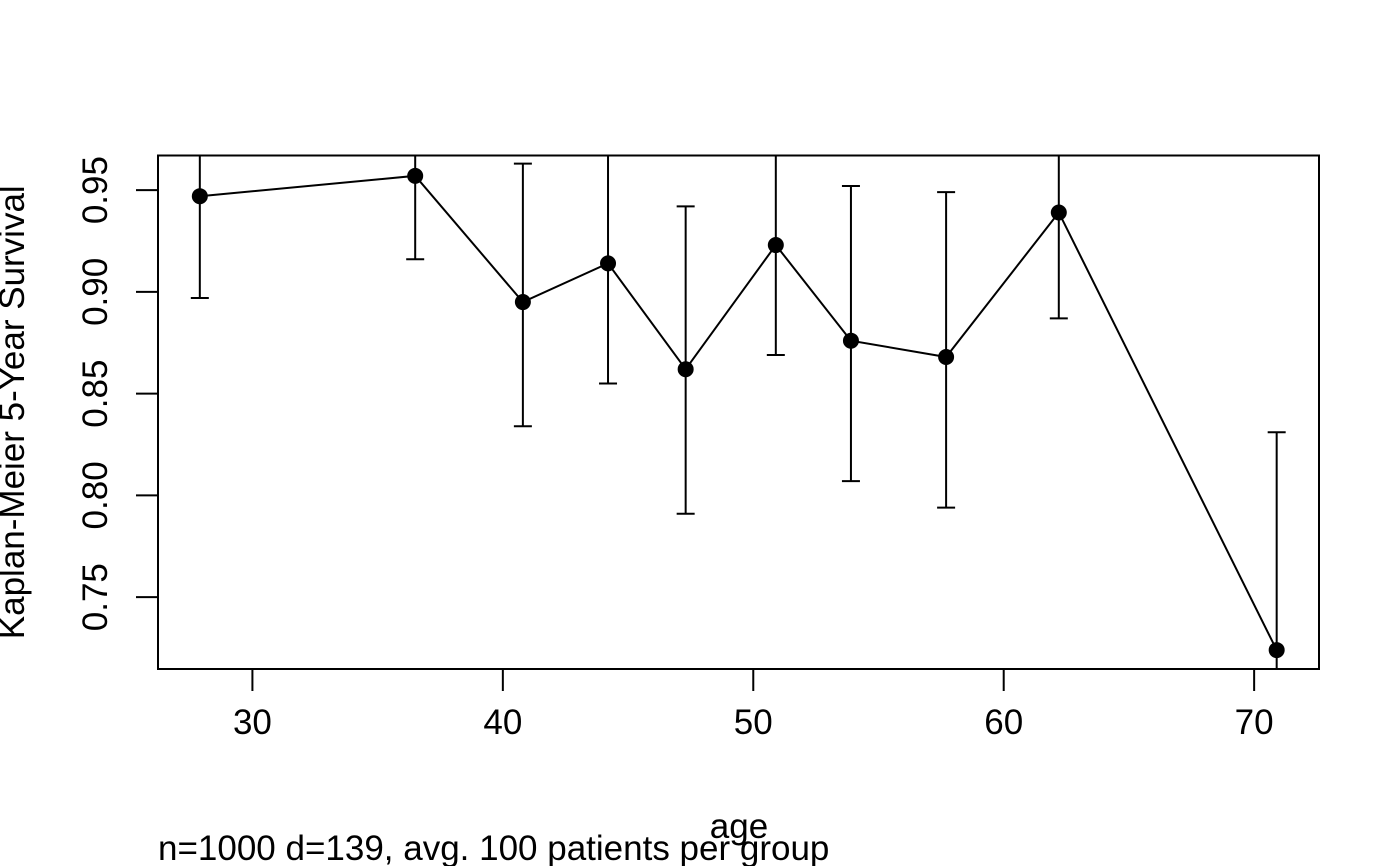  What do you see at coordinates (95, 495) in the screenshot?
I see `y-tick-label: 0.80` at bounding box center [95, 495].